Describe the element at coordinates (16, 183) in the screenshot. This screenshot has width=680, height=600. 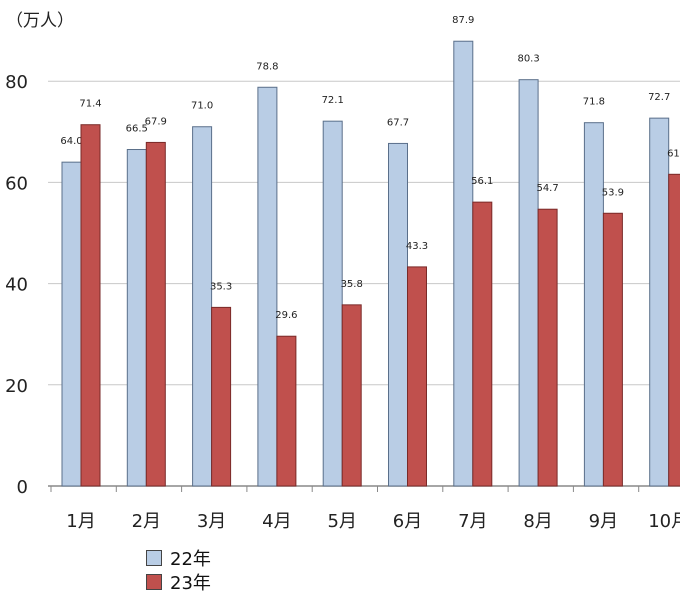
I see `y-tick-label: 60` at that location.